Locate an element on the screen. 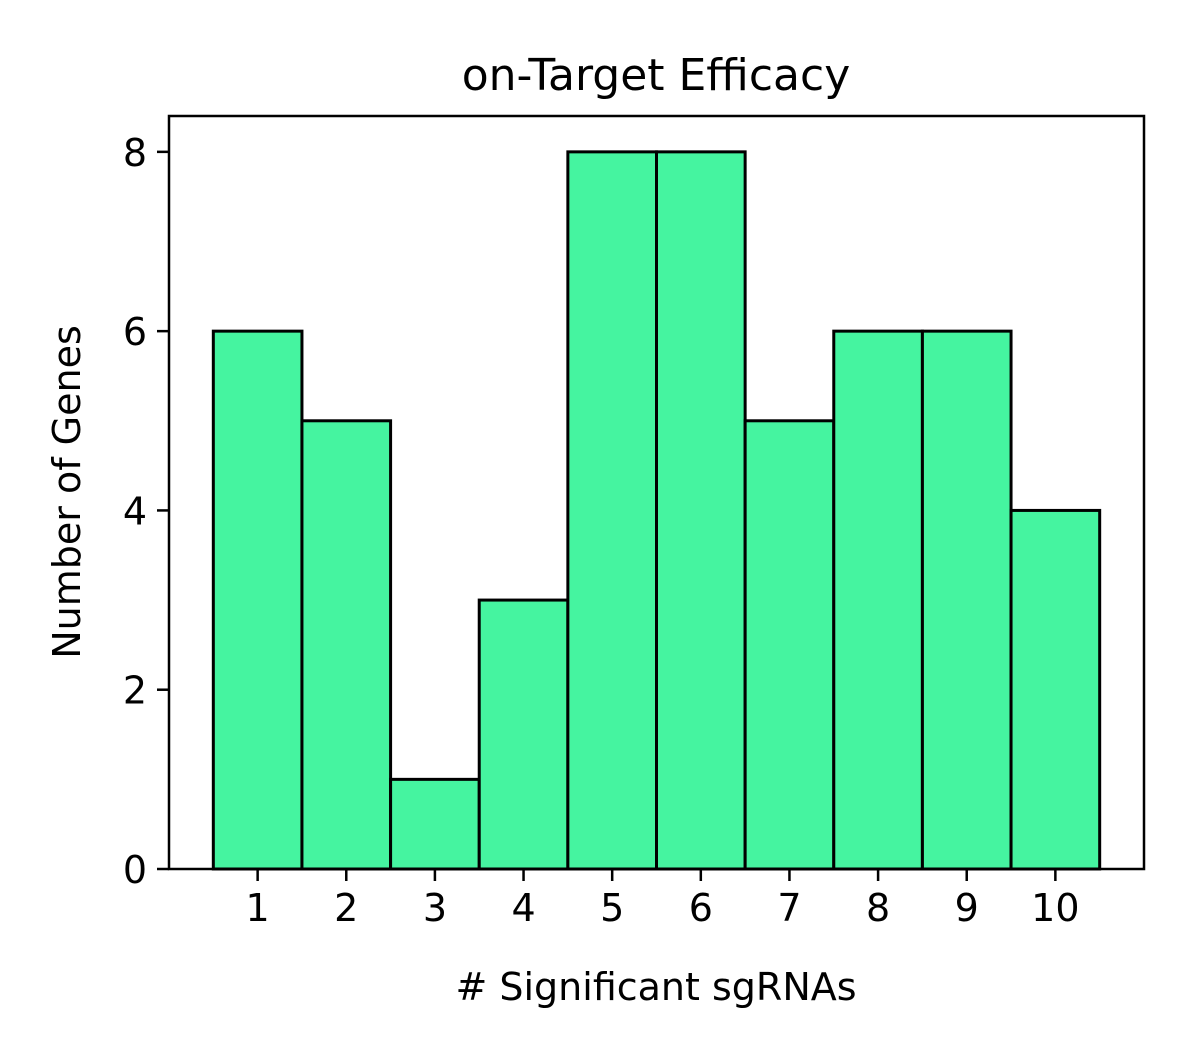  x-tick-label: 10 is located at coordinates (1055, 908).